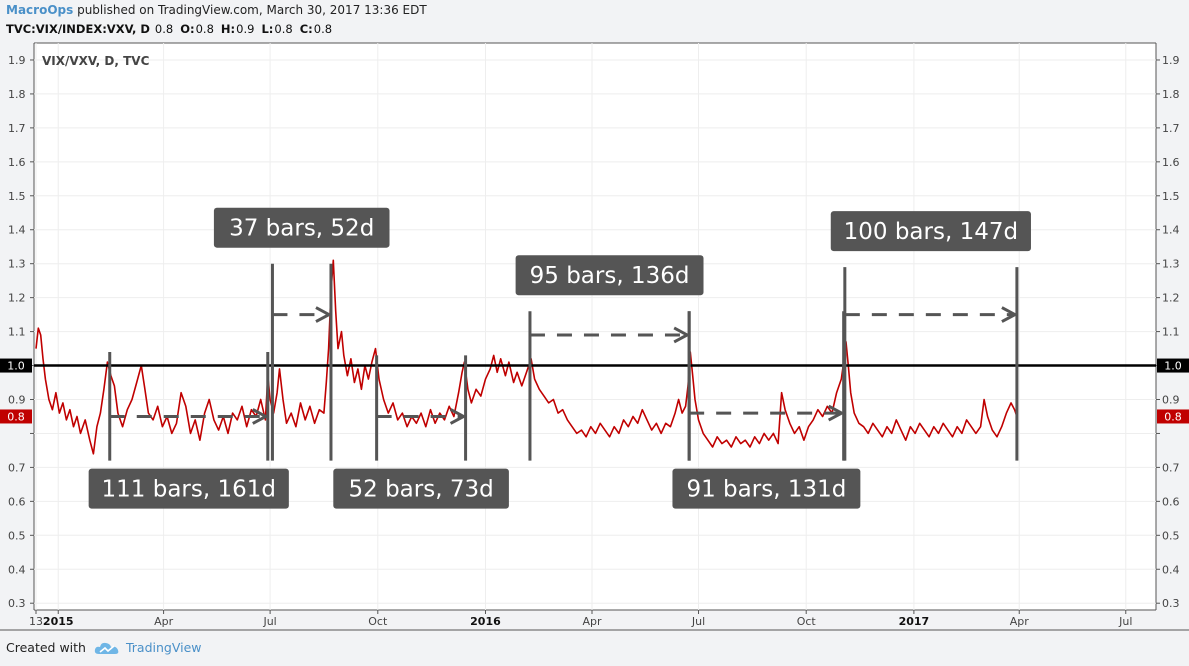 This screenshot has height=666, width=1189. What do you see at coordinates (245, 29) in the screenshot?
I see `high-value: 0.9` at bounding box center [245, 29].